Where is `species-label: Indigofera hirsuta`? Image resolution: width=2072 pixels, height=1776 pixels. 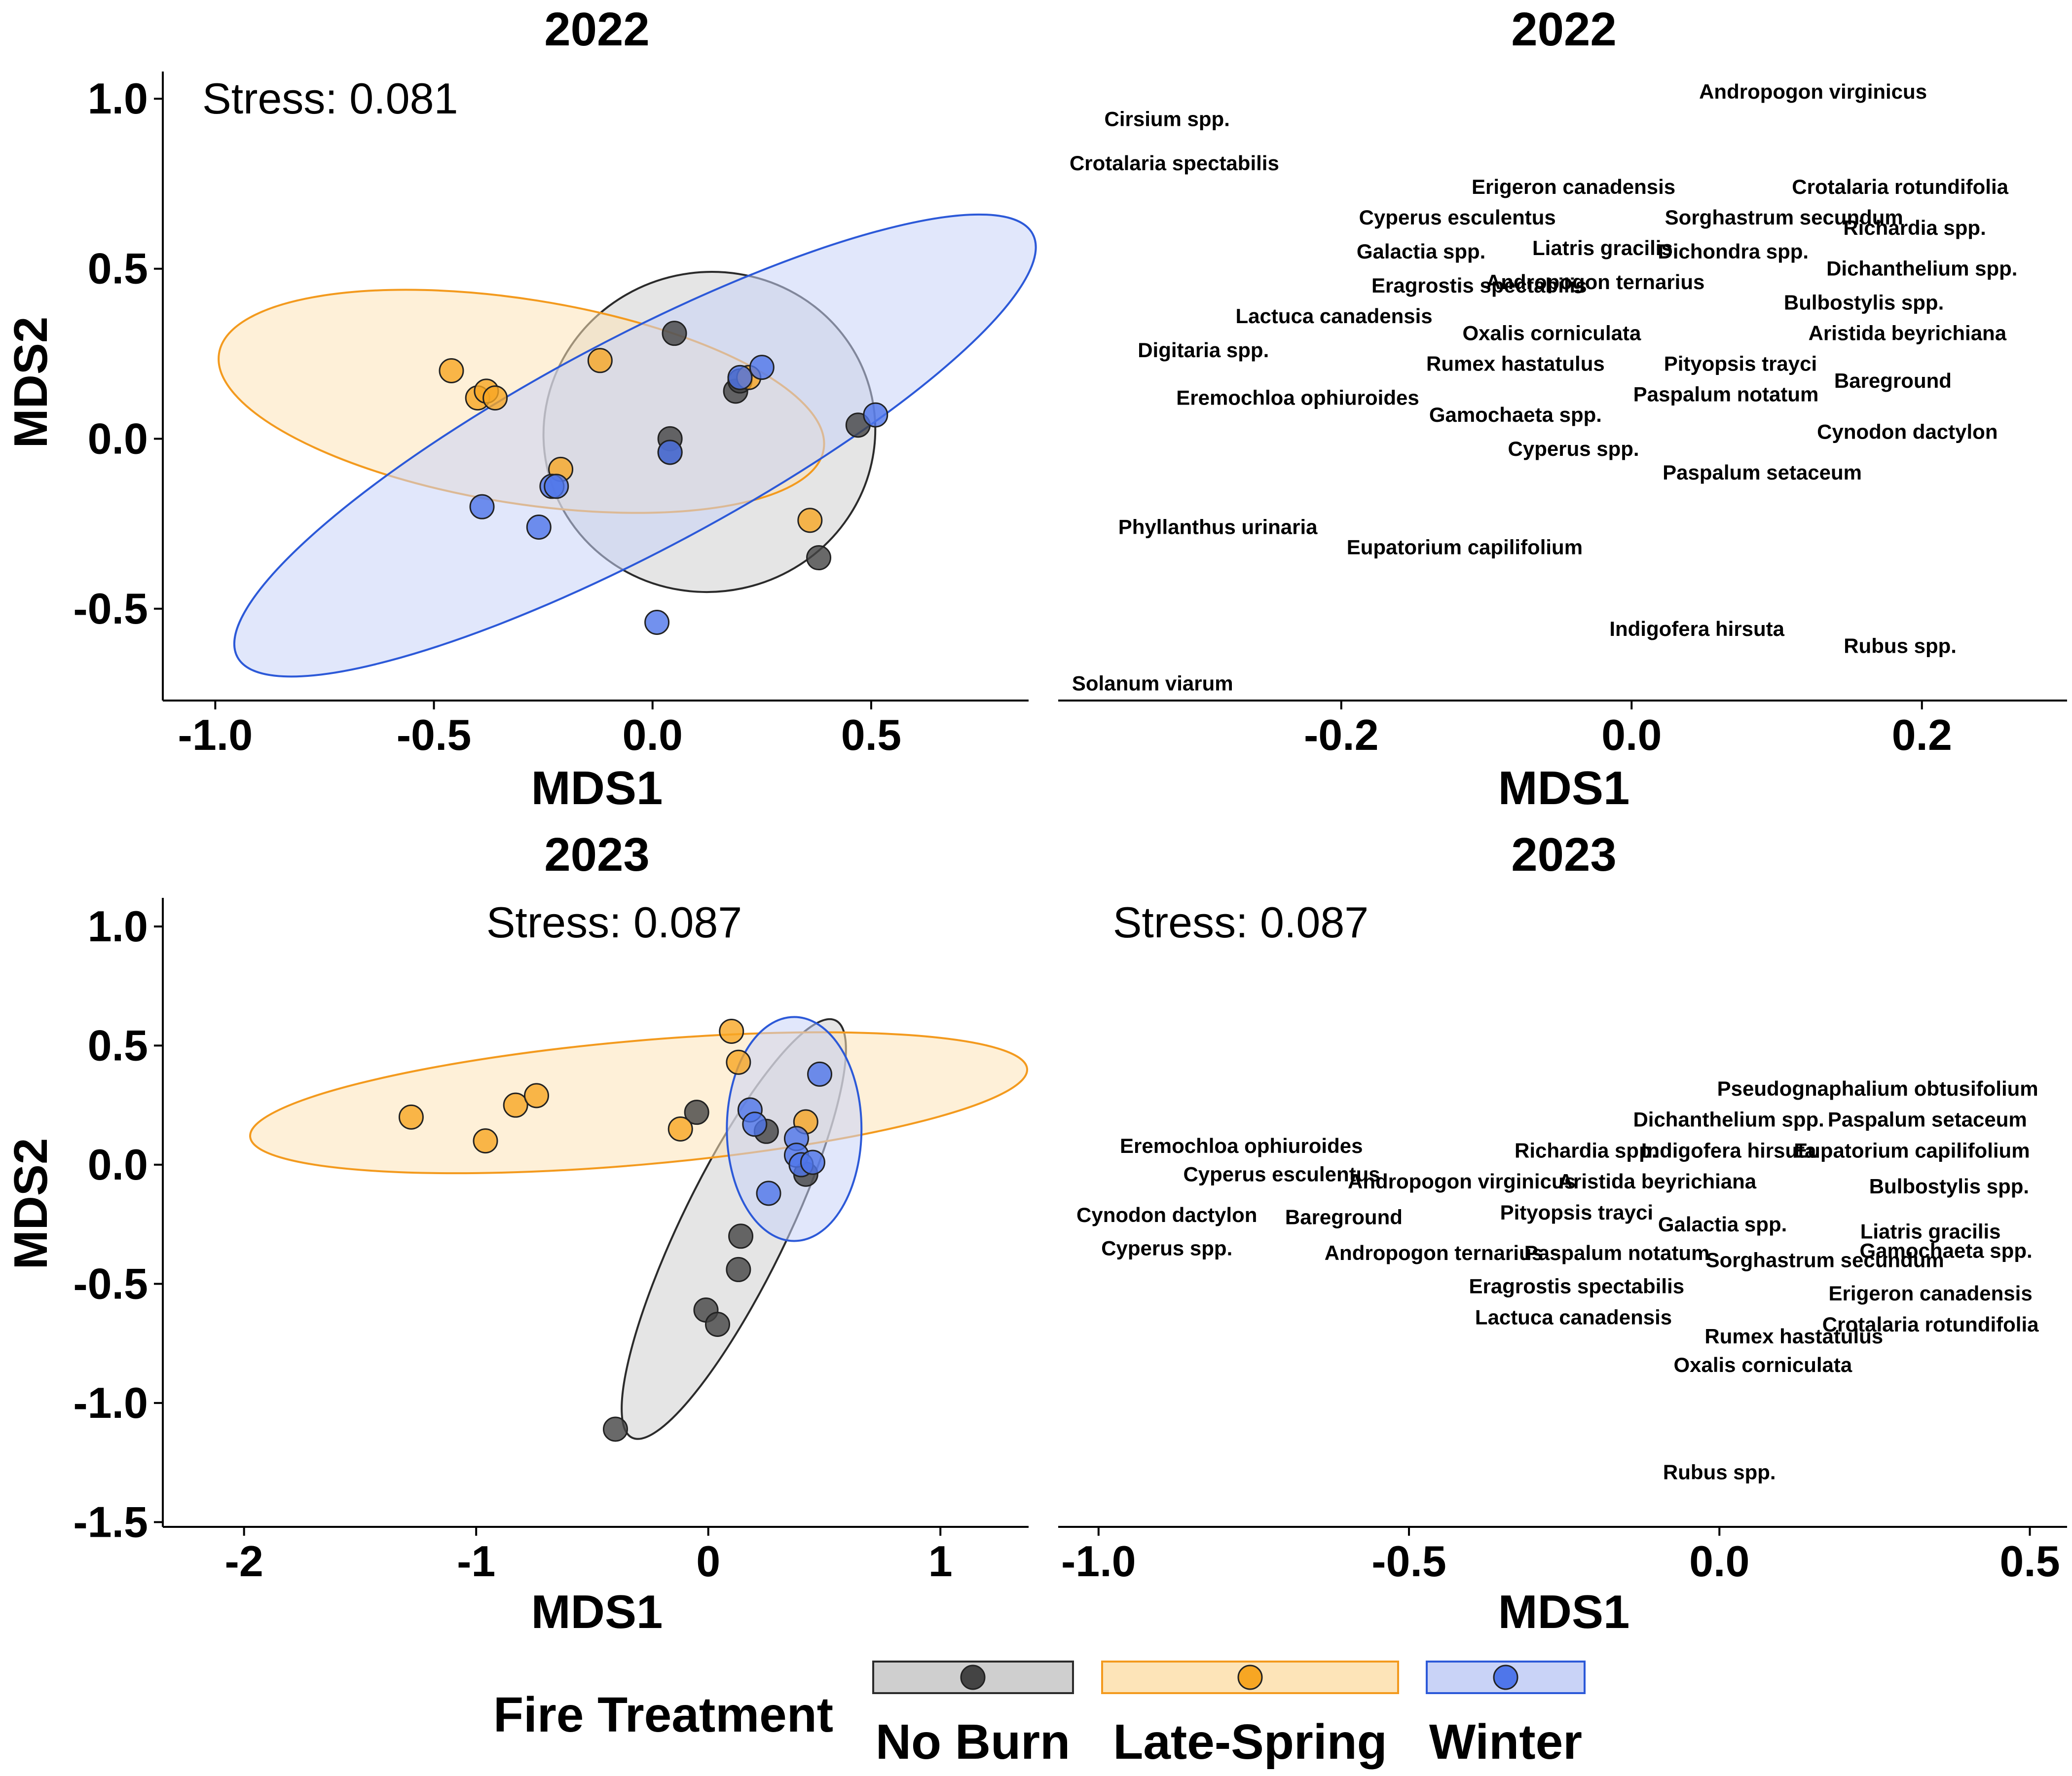
species-label: Indigofera hirsuta is located at coordinates (1697, 629).